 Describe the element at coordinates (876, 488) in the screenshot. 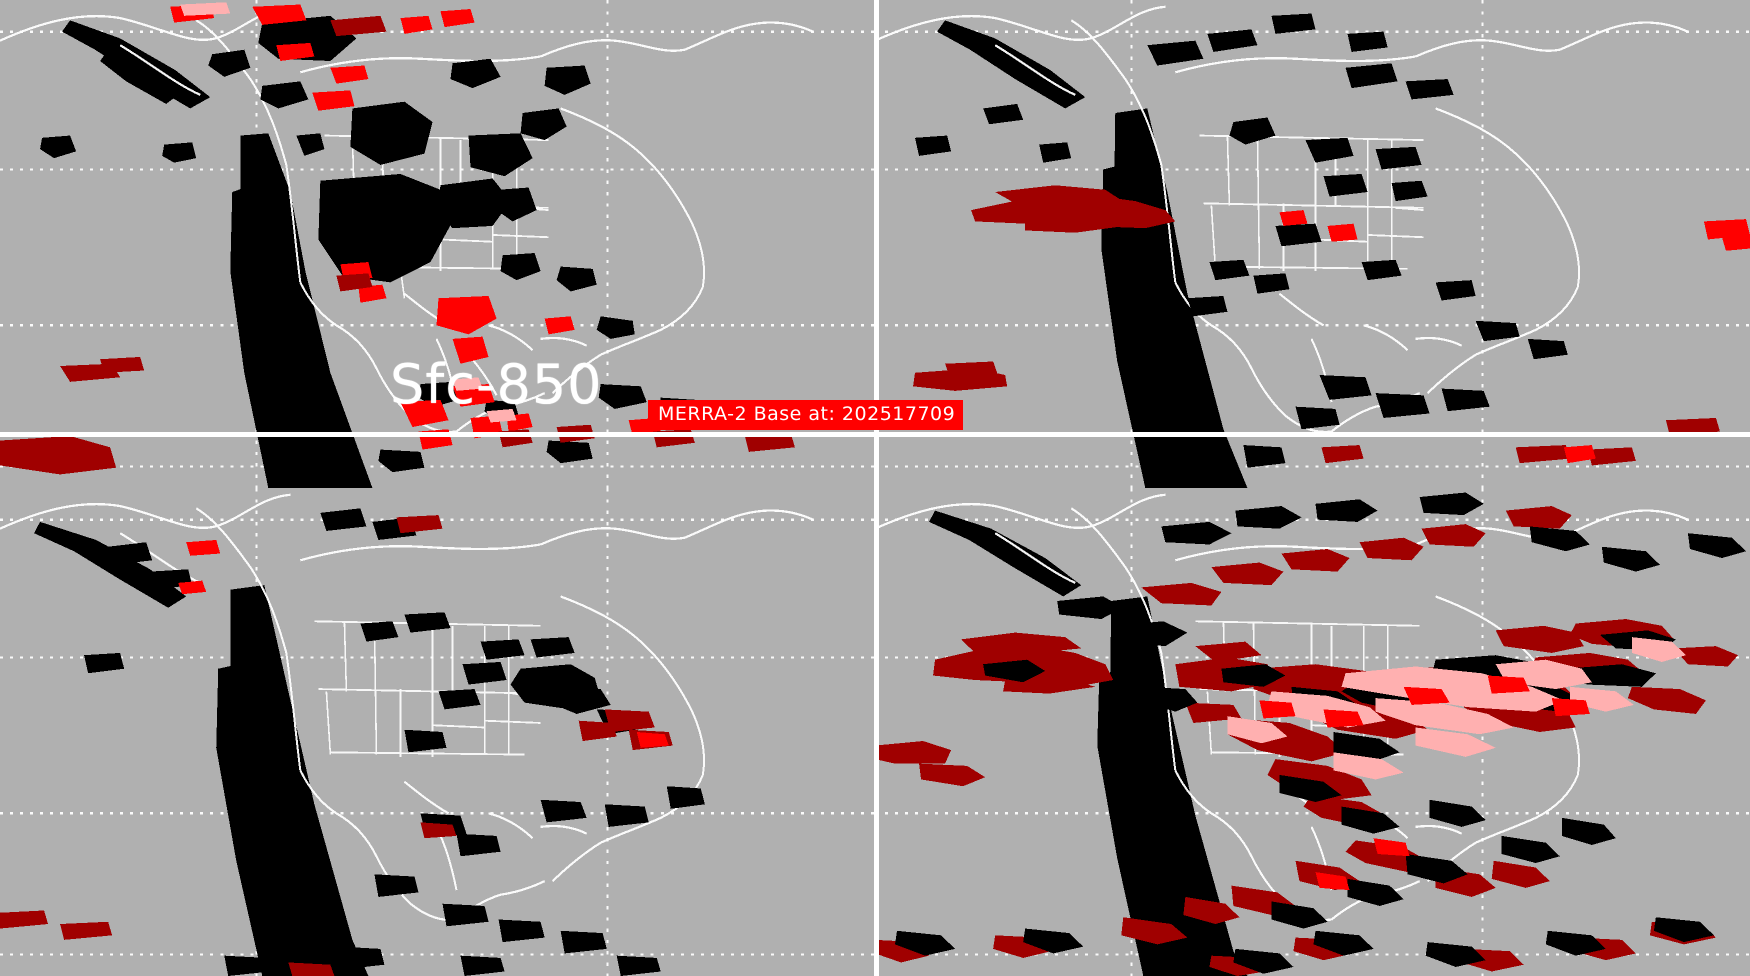

I see `panel-divider-vertical` at that location.